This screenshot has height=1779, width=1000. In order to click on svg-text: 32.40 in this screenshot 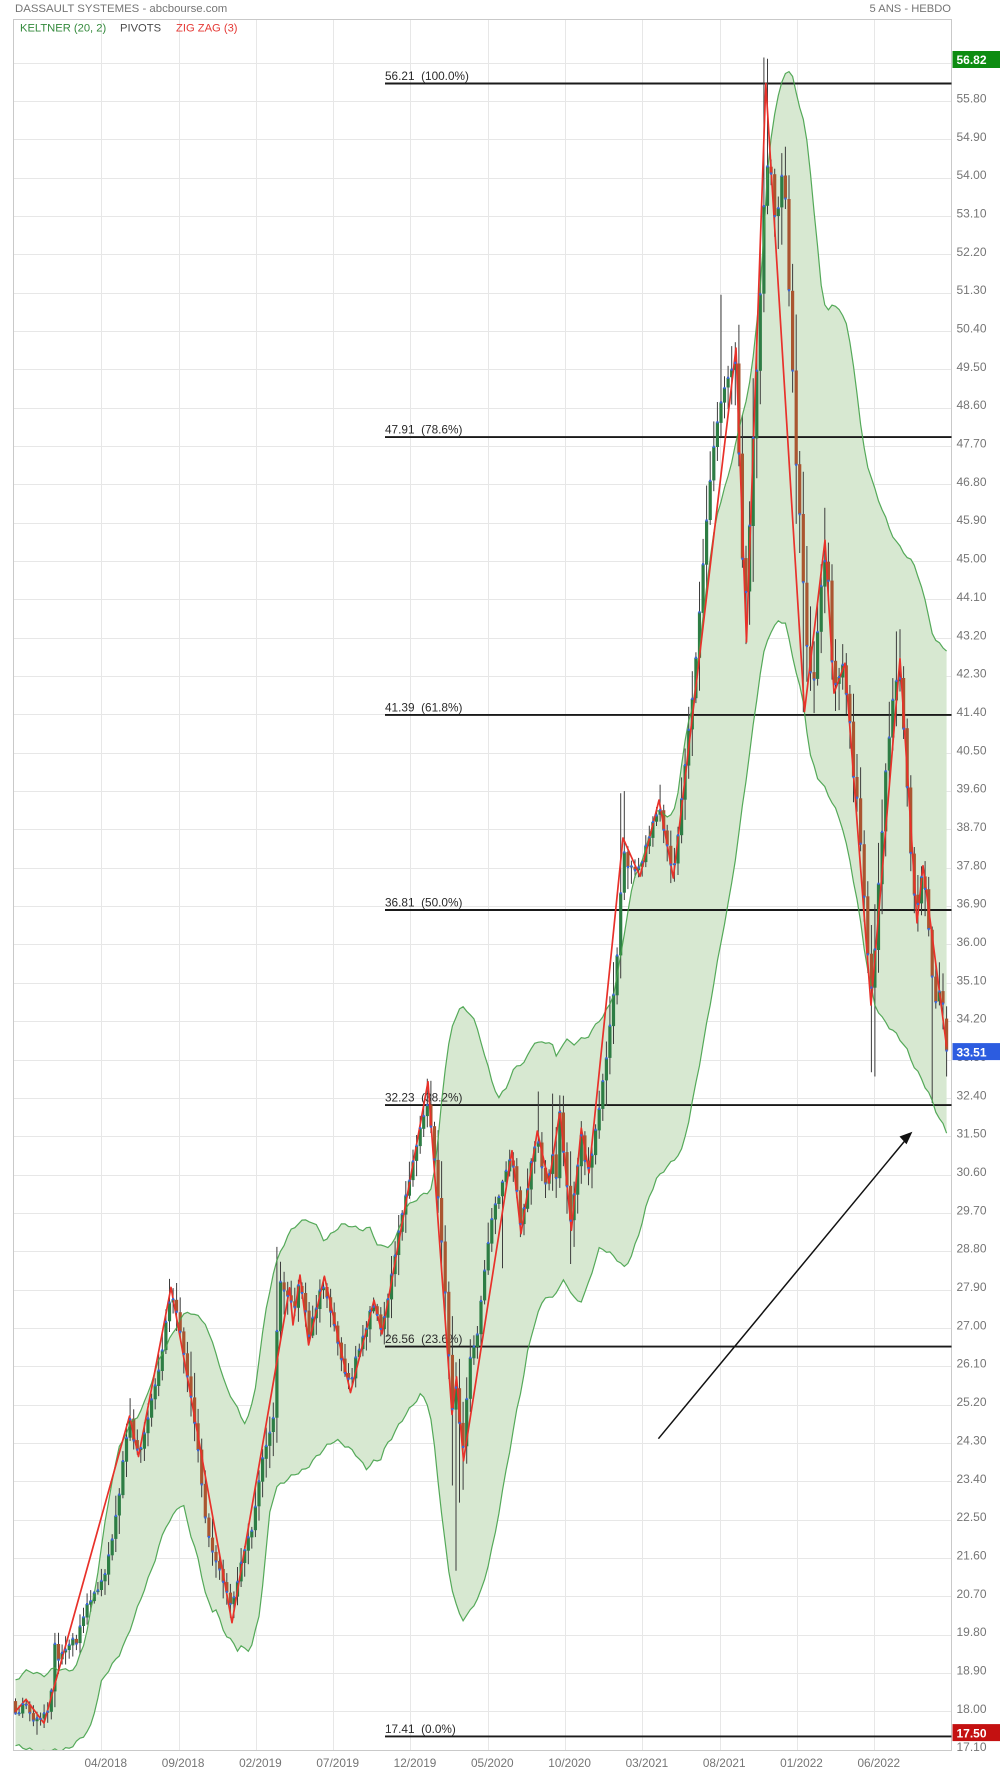, I will do `click(972, 1095)`.